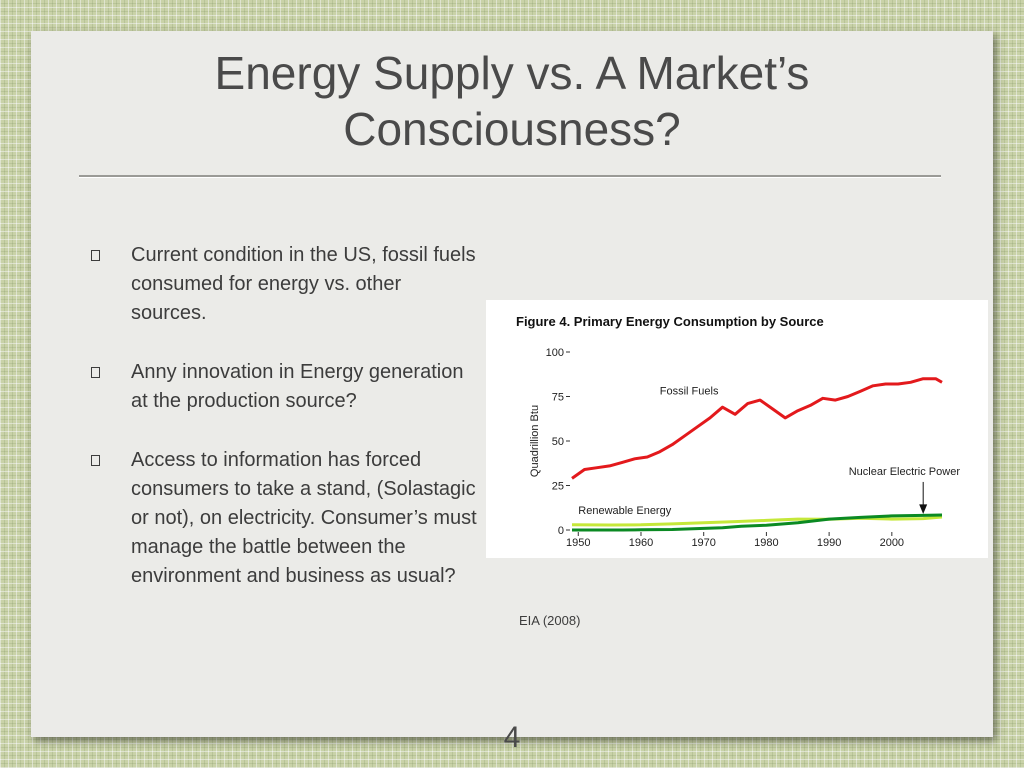 This screenshot has width=1024, height=768. Describe the element at coordinates (512, 73) in the screenshot. I see `title-line-1: Energy Supply vs. A Market’s` at that location.